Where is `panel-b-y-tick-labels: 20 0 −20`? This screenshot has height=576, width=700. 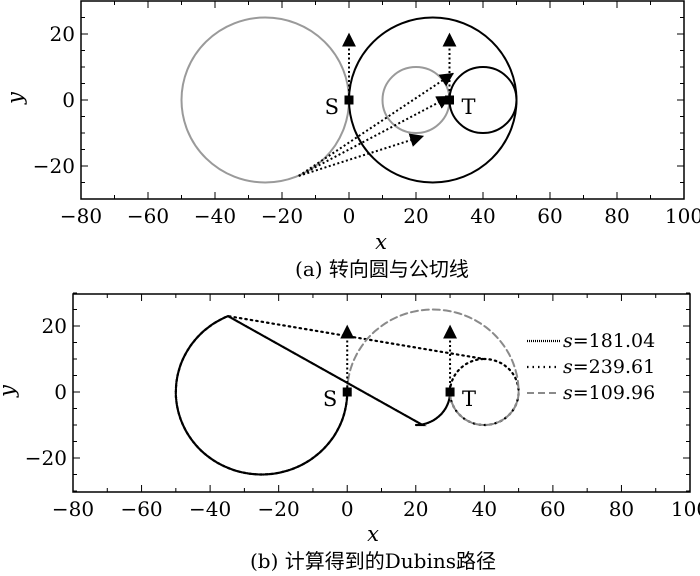 panel-b-y-tick-labels: 20 0 −20 is located at coordinates (46, 392).